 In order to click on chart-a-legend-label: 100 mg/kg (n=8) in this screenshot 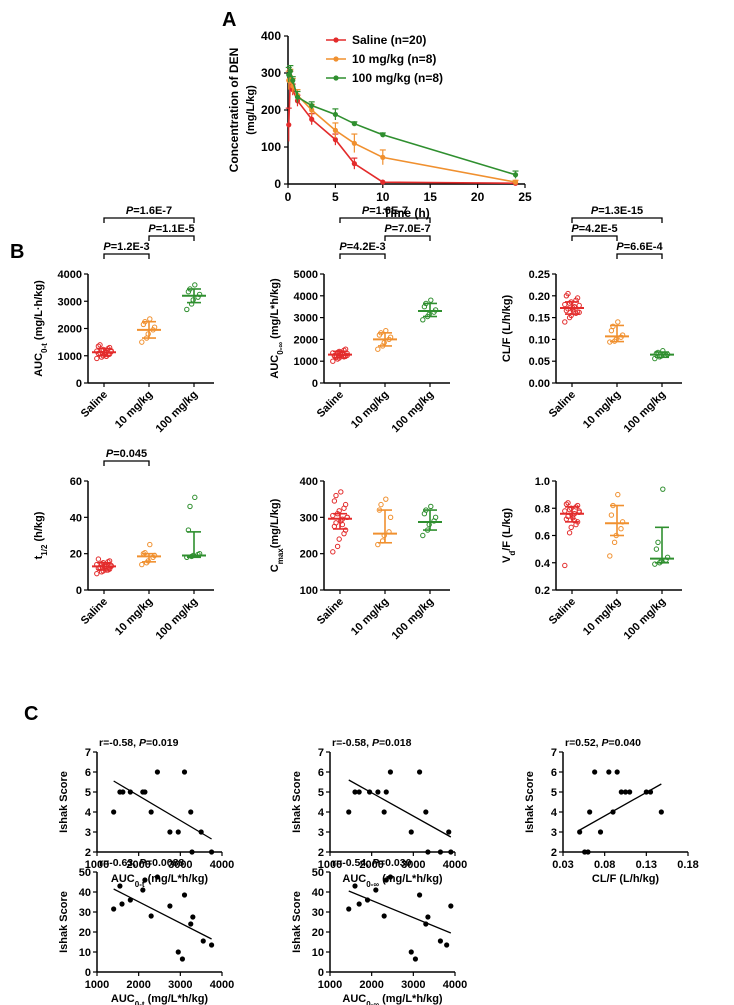, I will do `click(397, 78)`.